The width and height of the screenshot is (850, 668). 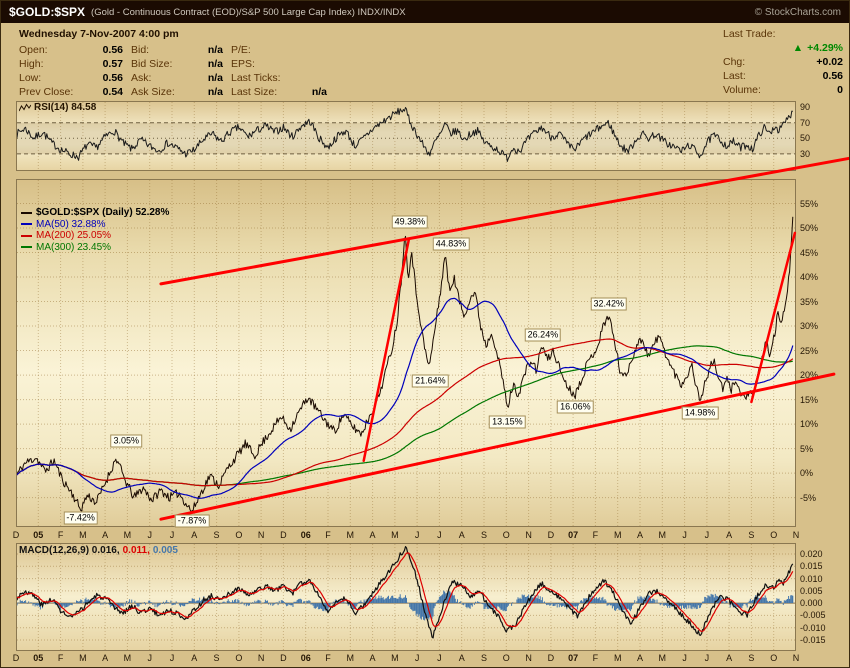 I want to click on legend-row-ma50: MA(50) 32.88%, so click(x=95, y=225).